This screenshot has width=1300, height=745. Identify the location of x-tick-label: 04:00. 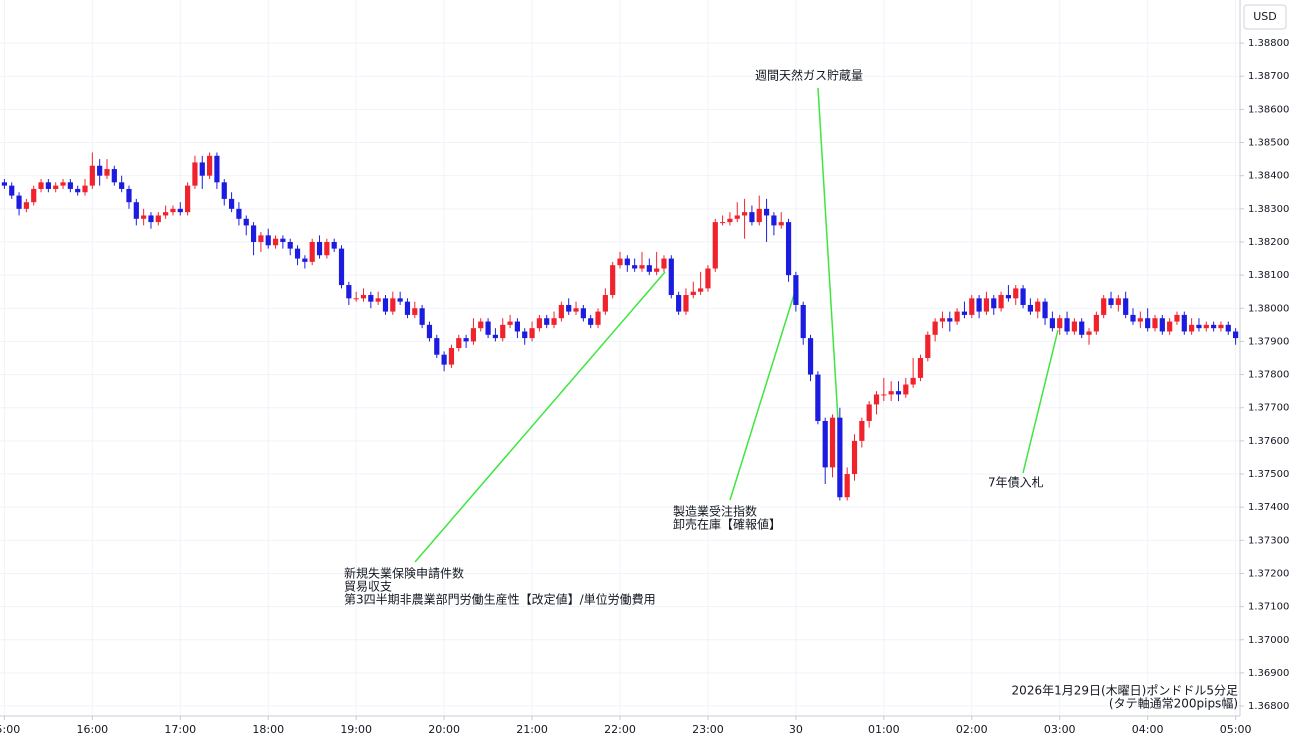
(1148, 729).